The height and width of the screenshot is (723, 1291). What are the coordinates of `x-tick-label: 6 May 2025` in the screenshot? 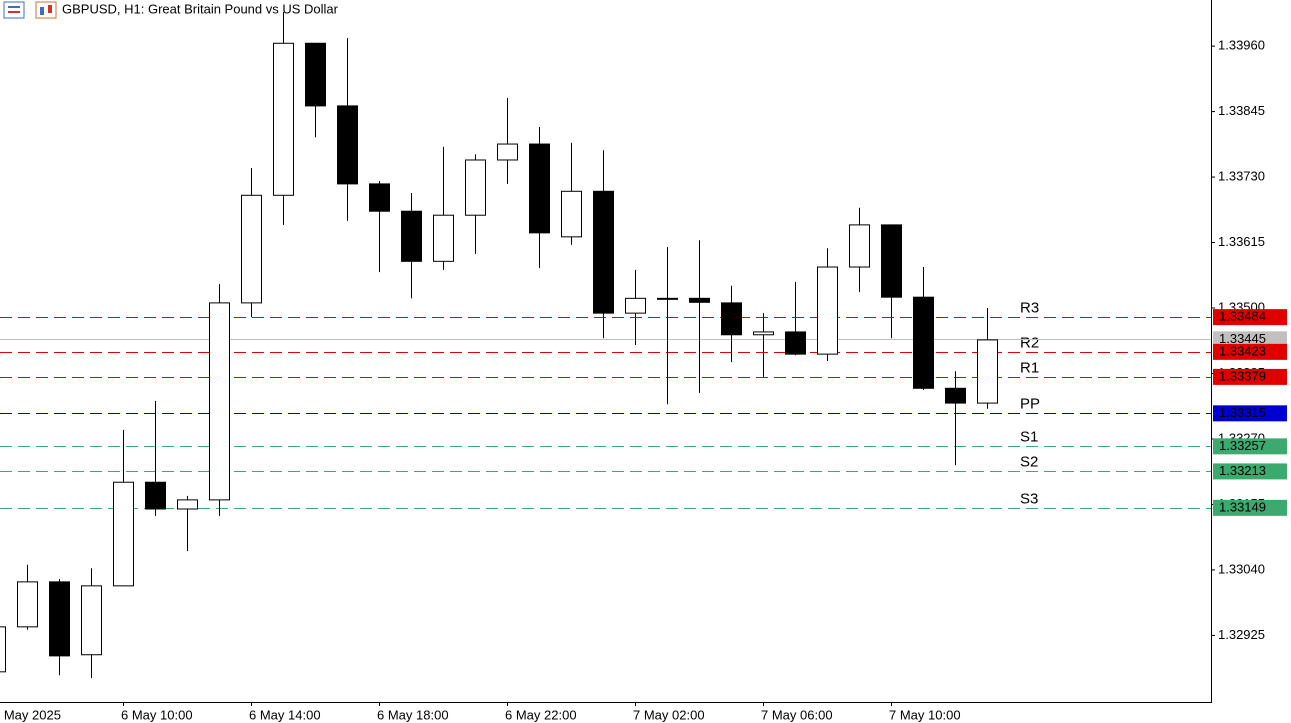 It's located at (30, 714).